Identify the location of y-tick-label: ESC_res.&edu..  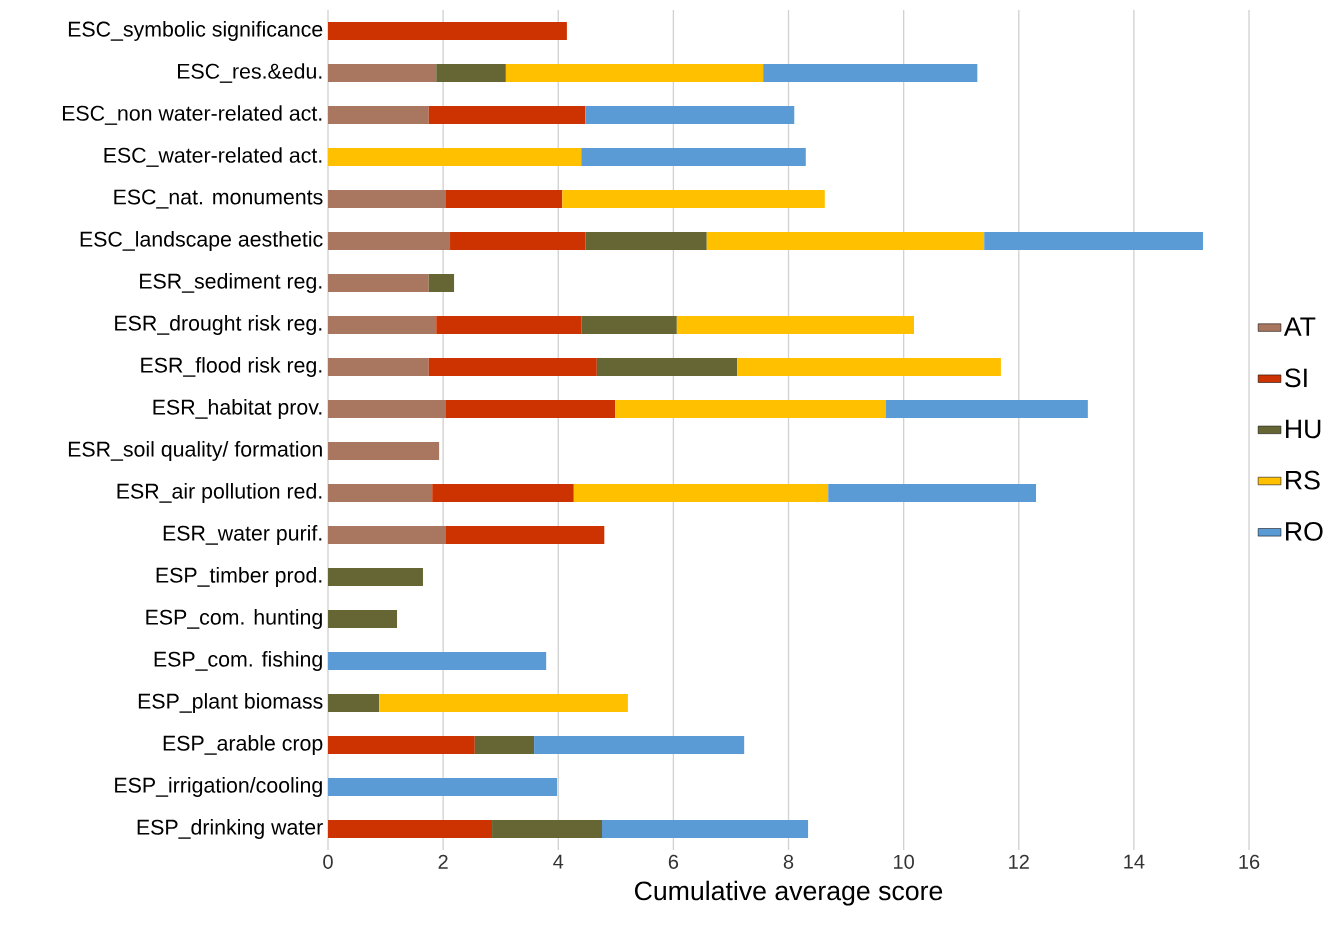
(250, 73).